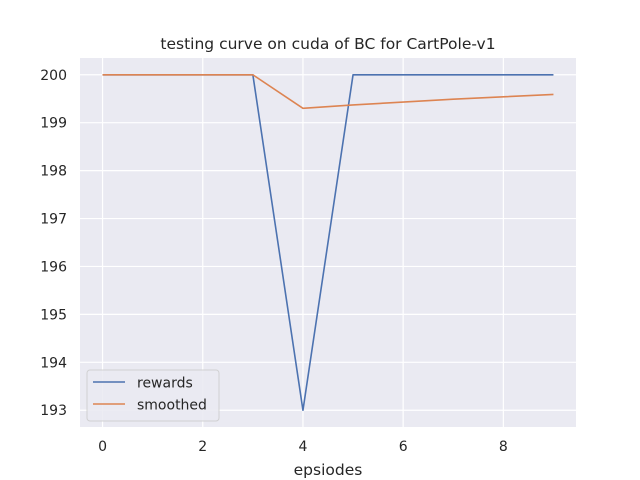 The width and height of the screenshot is (640, 480). What do you see at coordinates (172, 406) in the screenshot?
I see `legend-label-smoothed: smoothed` at bounding box center [172, 406].